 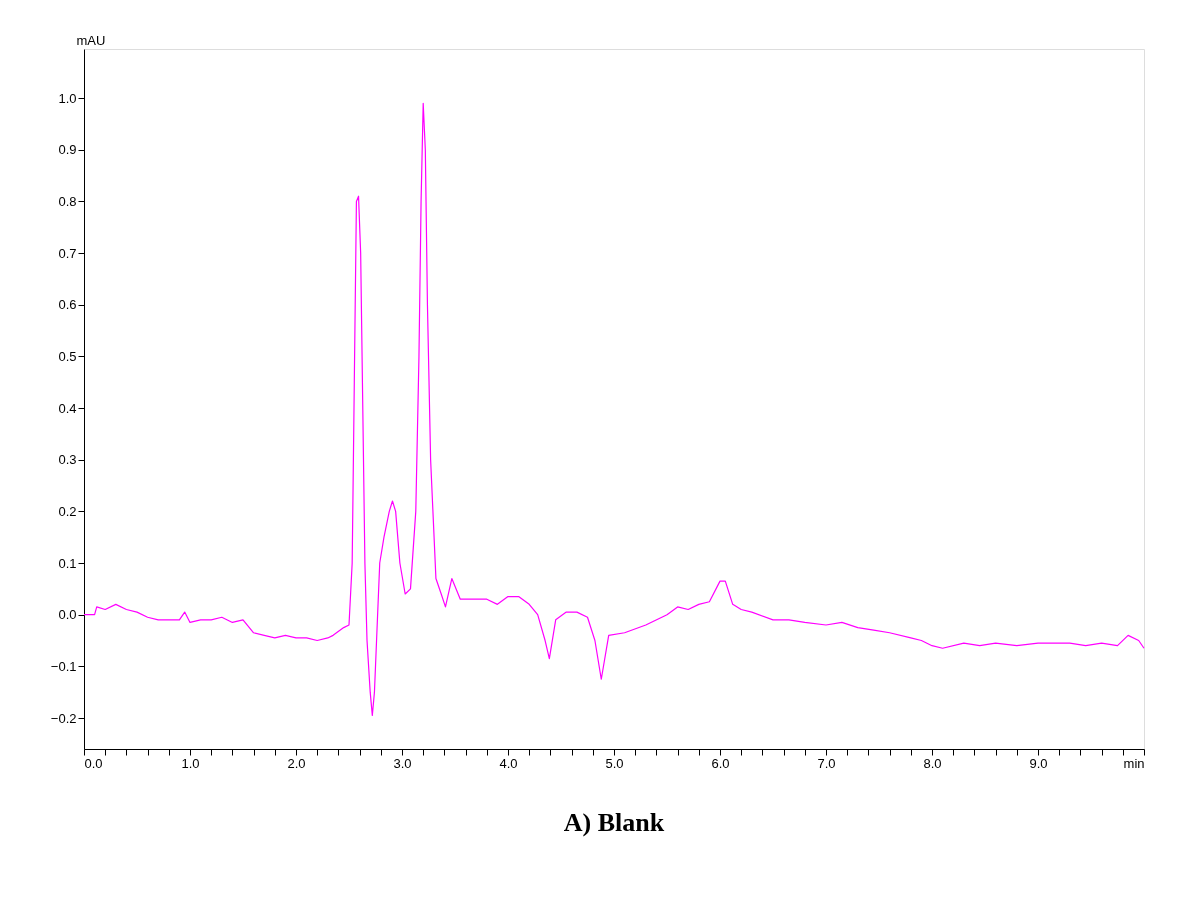 I want to click on y-tick-label: 0.9, so click(x=67, y=150).